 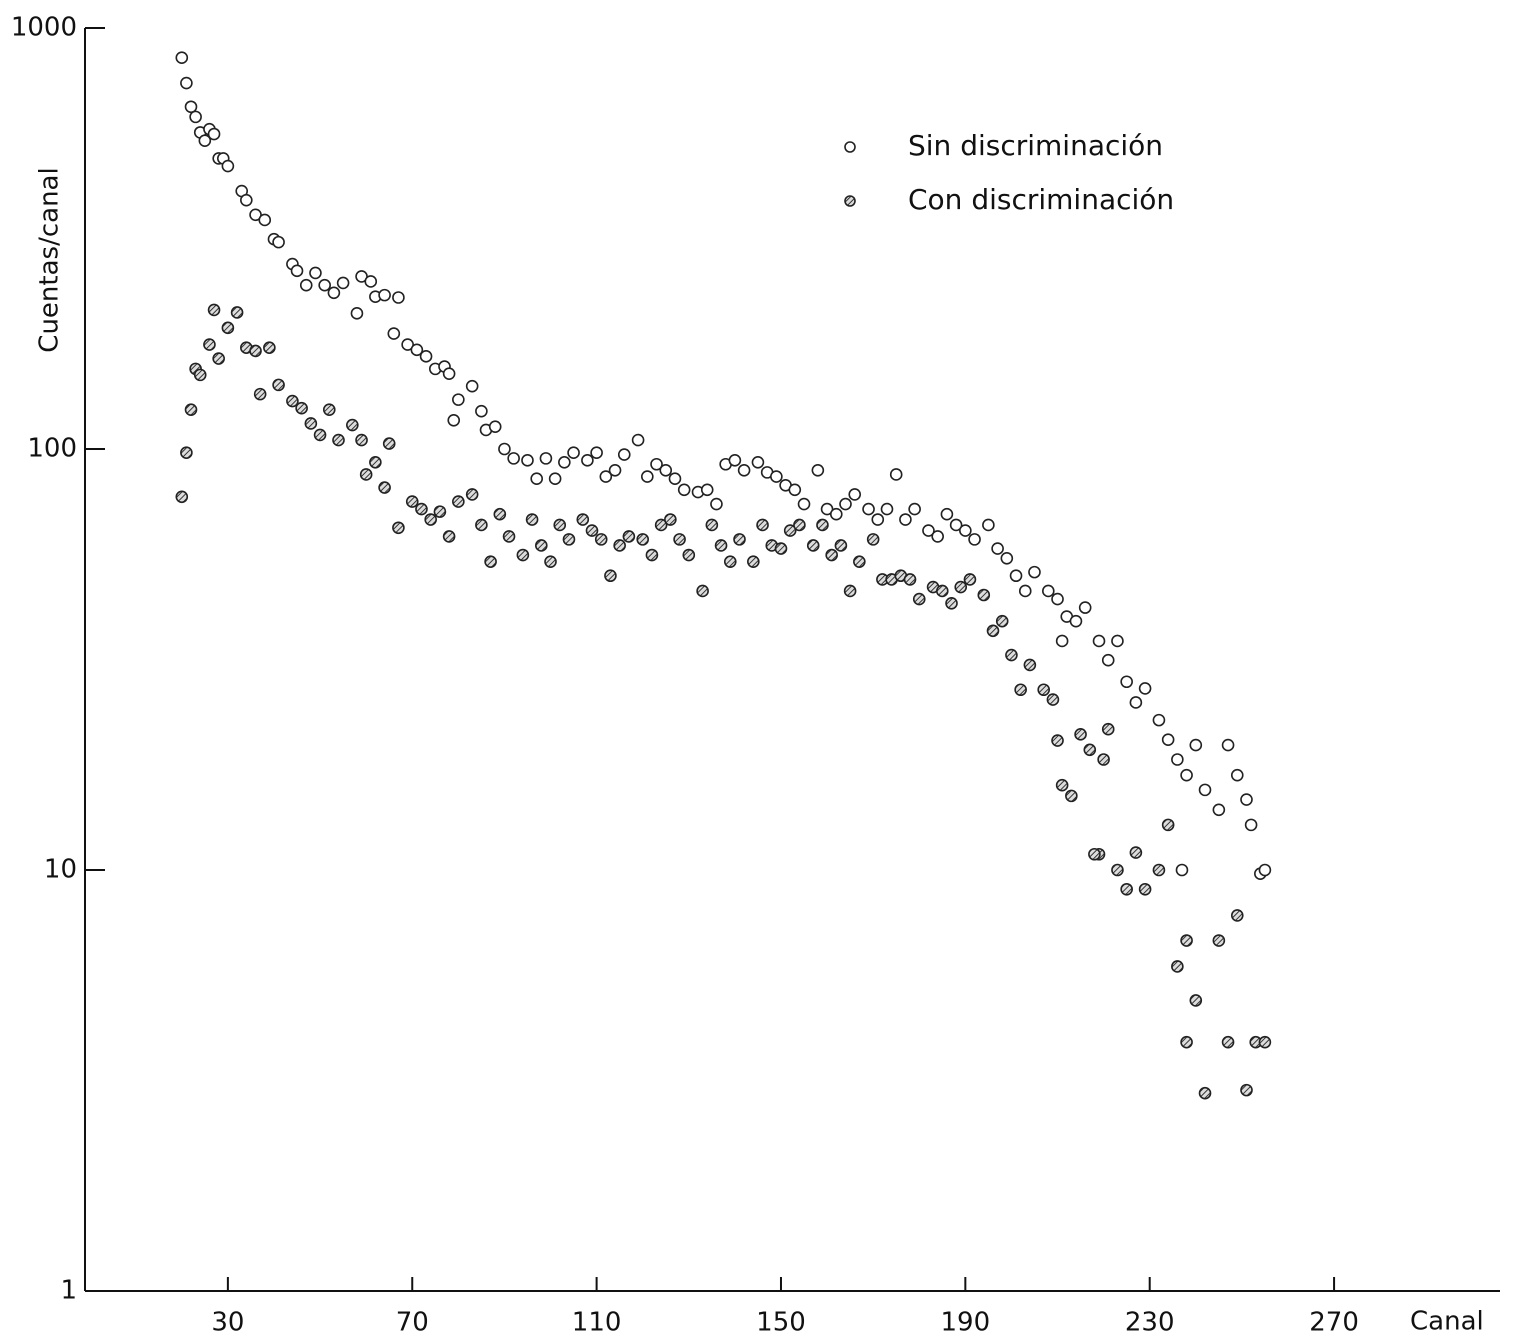 What do you see at coordinates (597, 1323) in the screenshot?
I see `x-tick-label: 110` at bounding box center [597, 1323].